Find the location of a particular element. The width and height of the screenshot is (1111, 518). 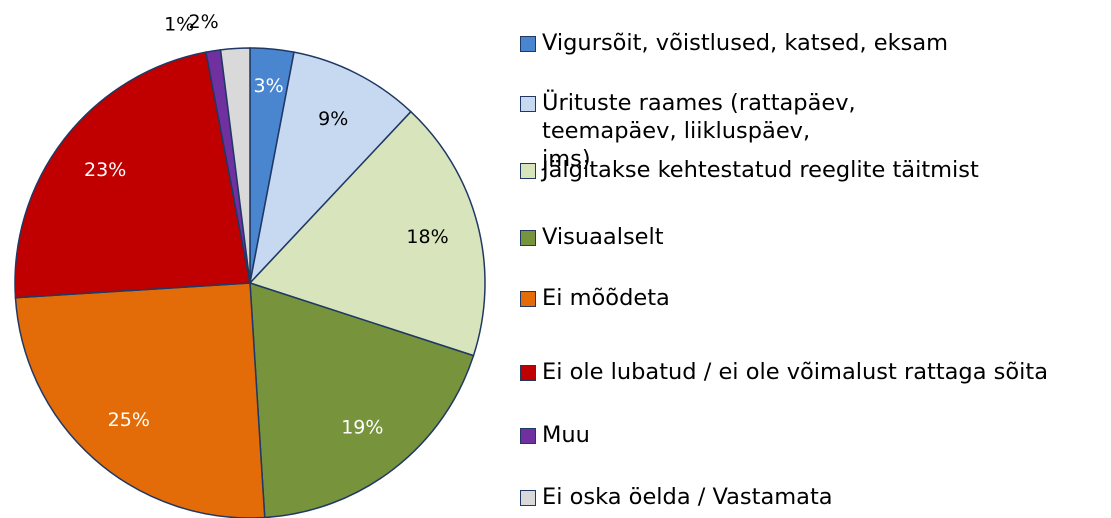

legend-item: Ei mõõdeta is located at coordinates (810, 298).